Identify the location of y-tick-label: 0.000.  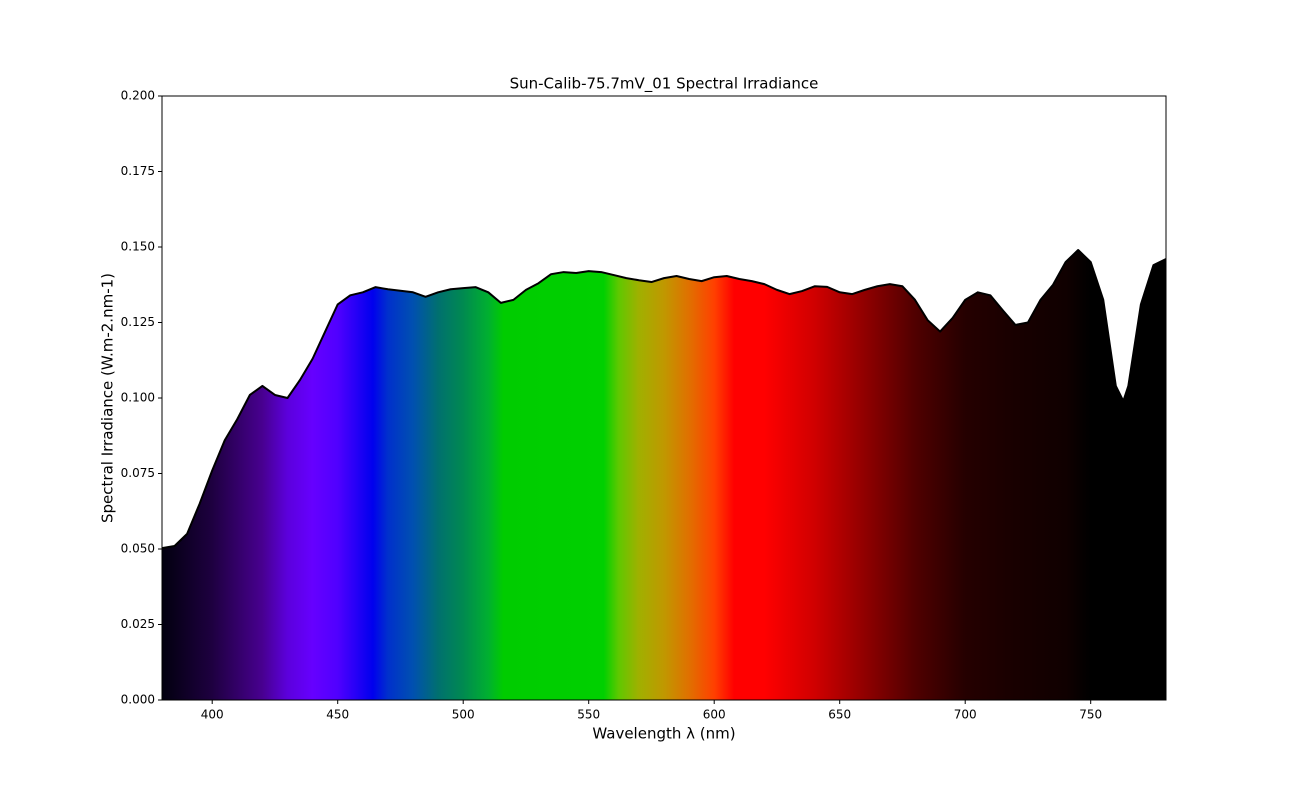
(138, 700).